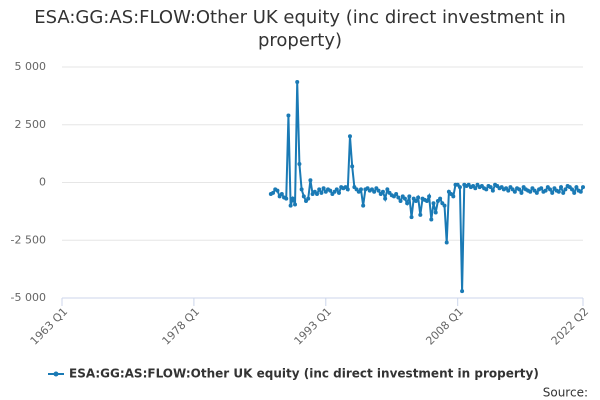 The image size is (600, 400). I want to click on x-tick-label: 2022 Q2, so click(570, 326).